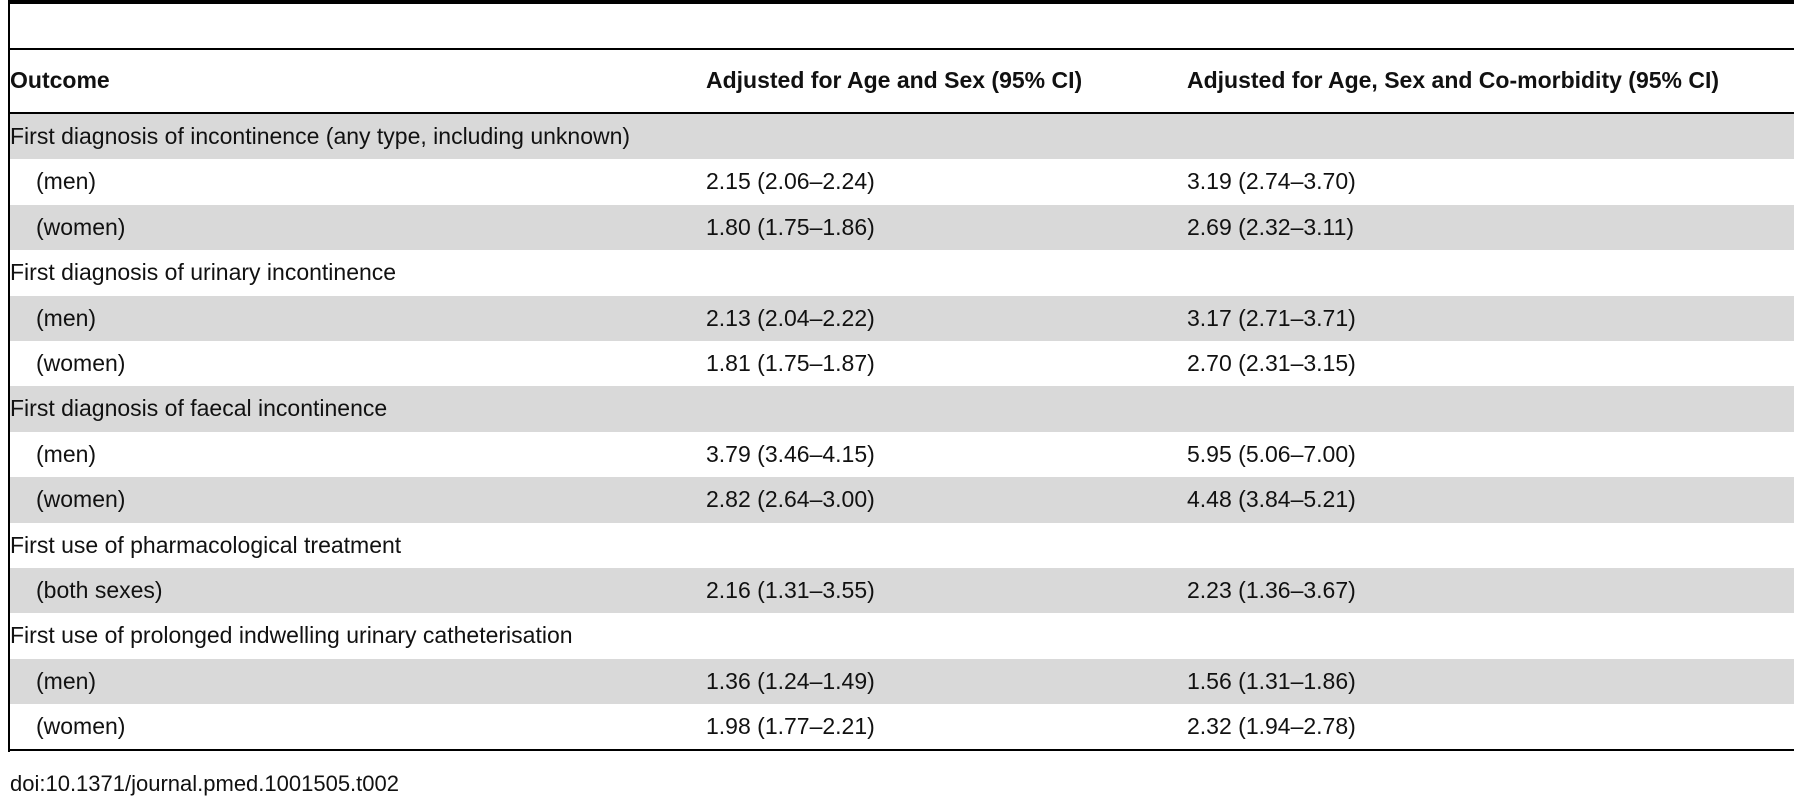 Image resolution: width=1794 pixels, height=800 pixels. Describe the element at coordinates (902, 681) in the screenshot. I see `table-row: (men) 1.36 (1.24–1.49) 1.56 (1.31–1.86)` at that location.